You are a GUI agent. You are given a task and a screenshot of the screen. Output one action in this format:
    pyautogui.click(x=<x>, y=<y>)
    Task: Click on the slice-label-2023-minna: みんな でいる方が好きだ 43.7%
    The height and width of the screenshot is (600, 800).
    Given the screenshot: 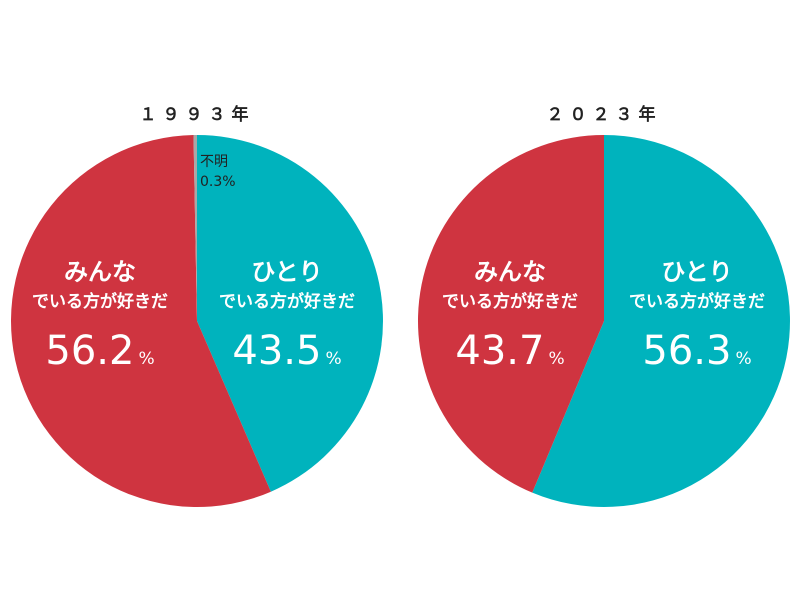 What is the action you would take?
    pyautogui.click(x=510, y=316)
    